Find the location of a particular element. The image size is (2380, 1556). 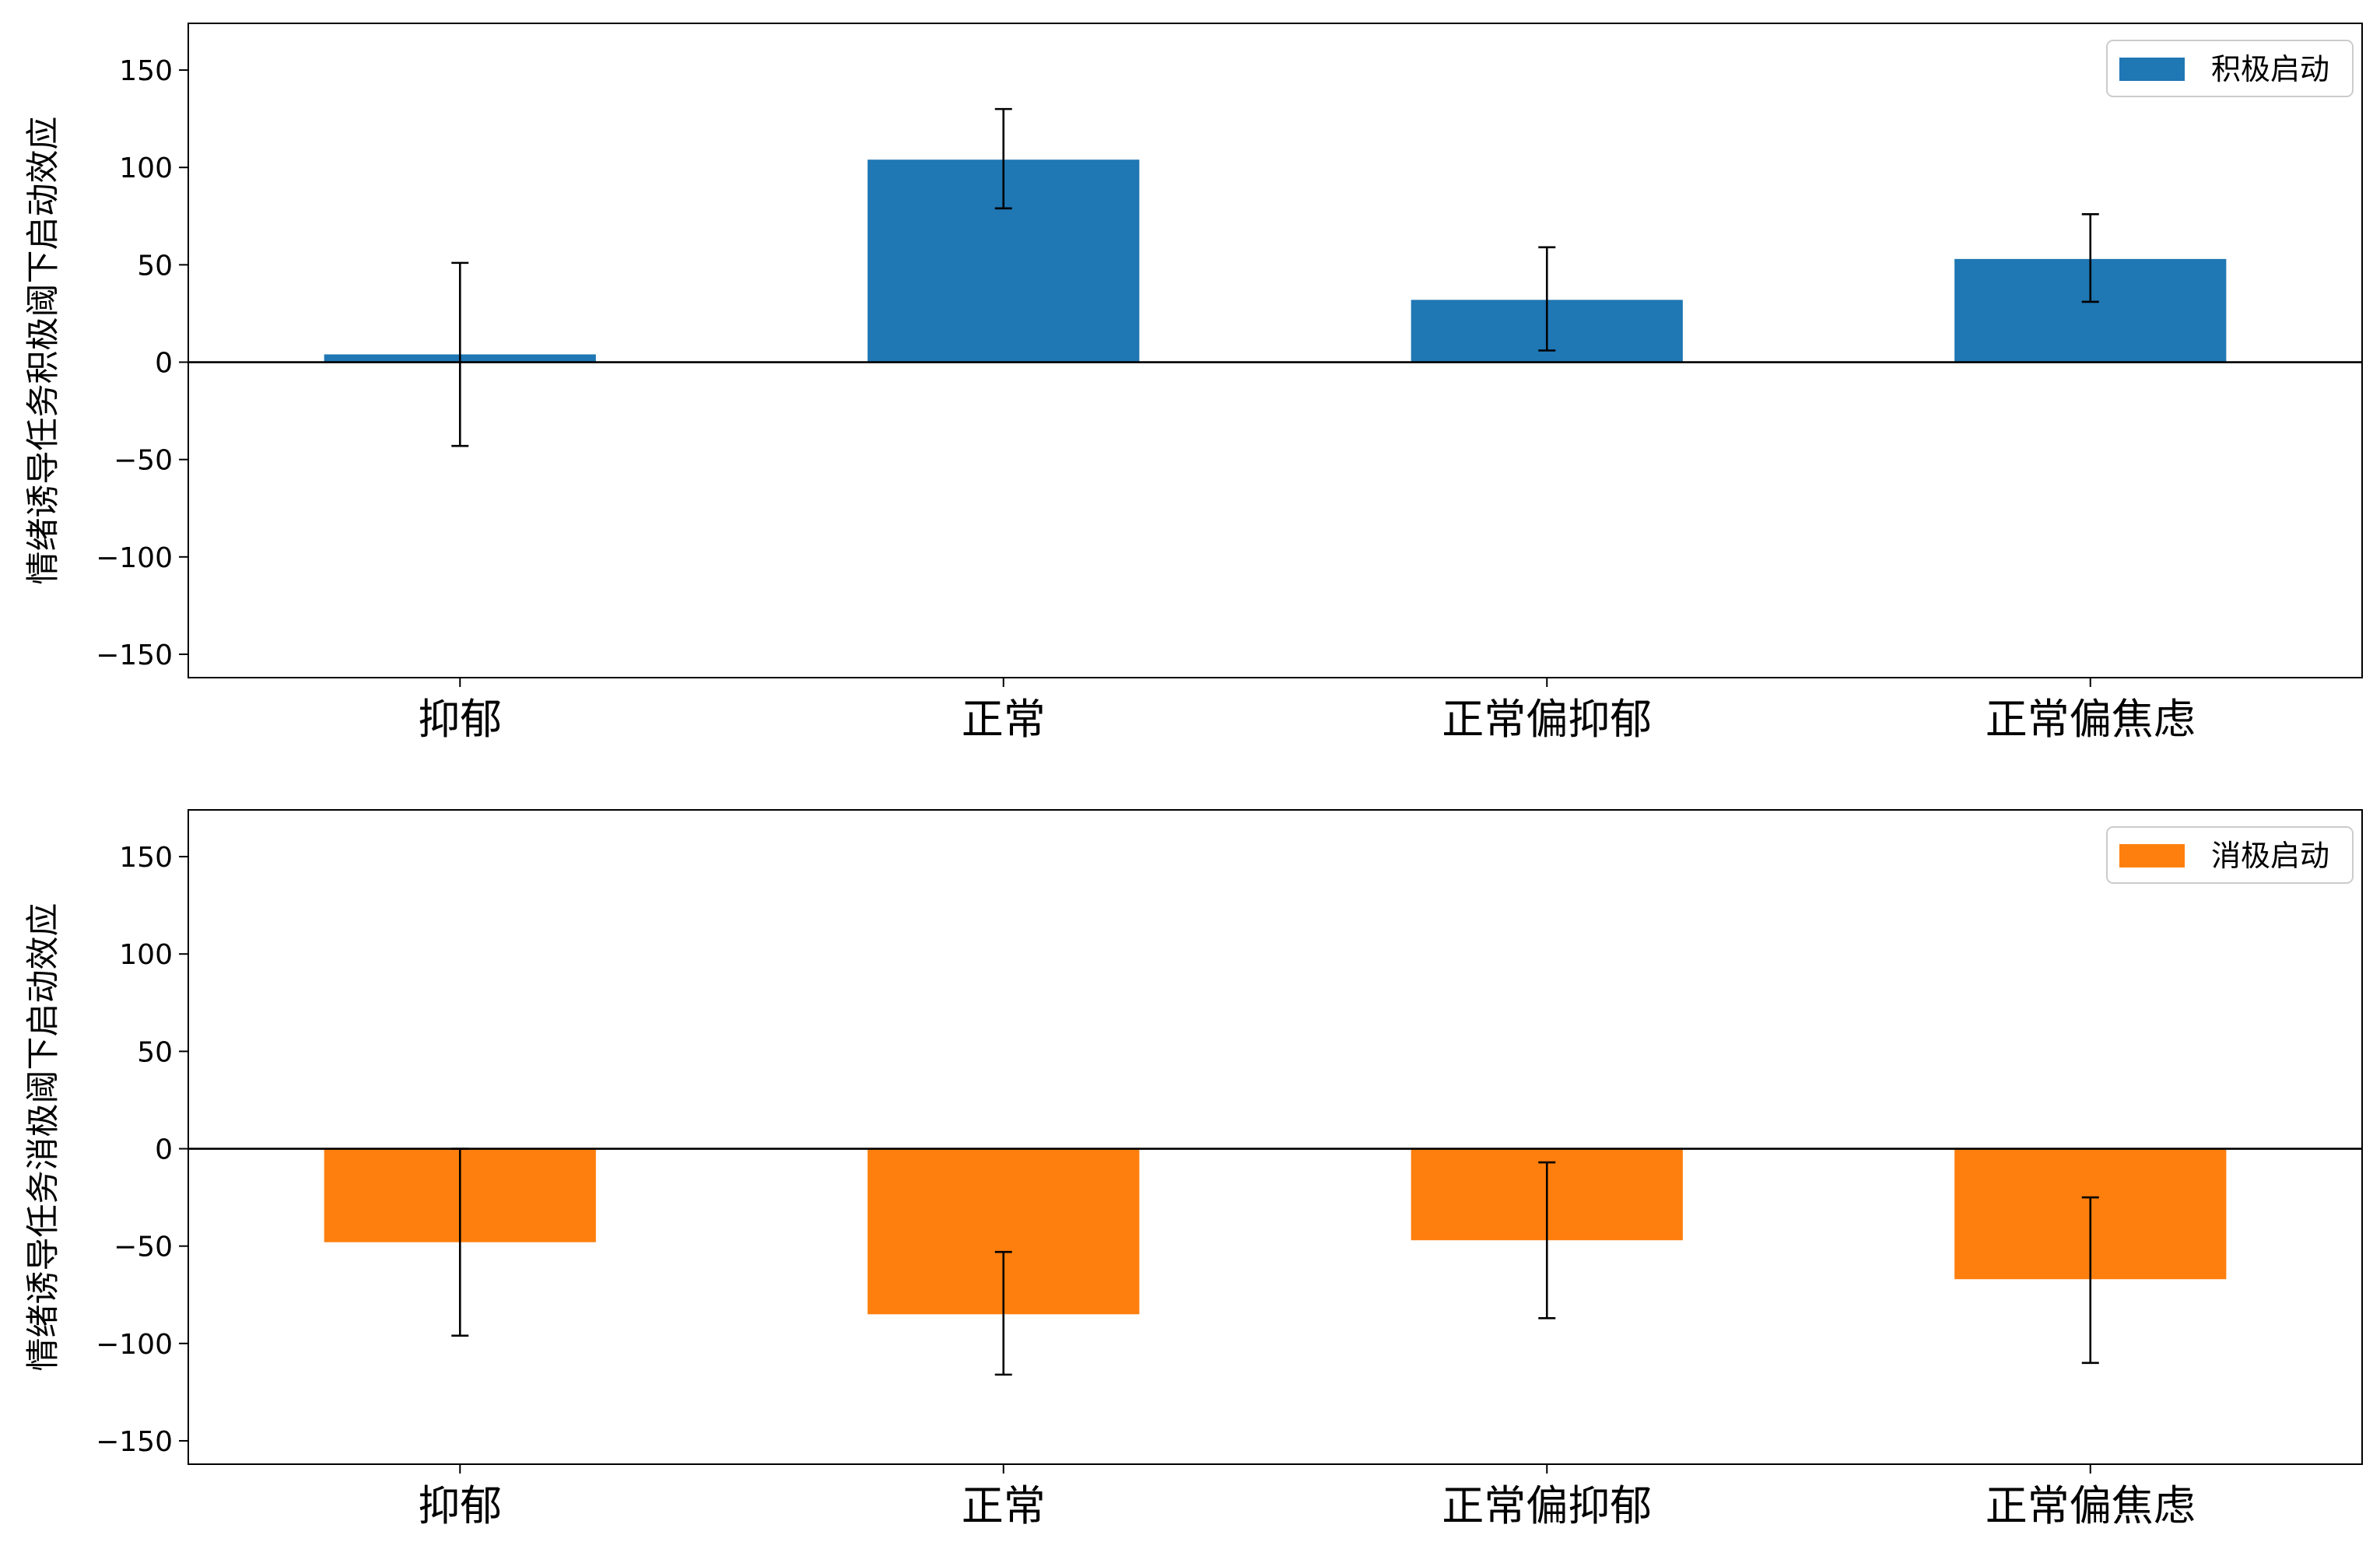

legend: 积极启动 is located at coordinates (2230, 68).